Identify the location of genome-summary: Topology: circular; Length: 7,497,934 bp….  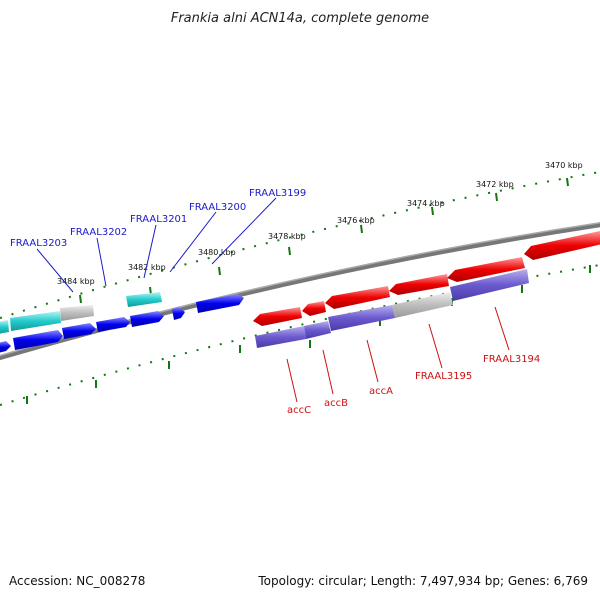
(423, 581).